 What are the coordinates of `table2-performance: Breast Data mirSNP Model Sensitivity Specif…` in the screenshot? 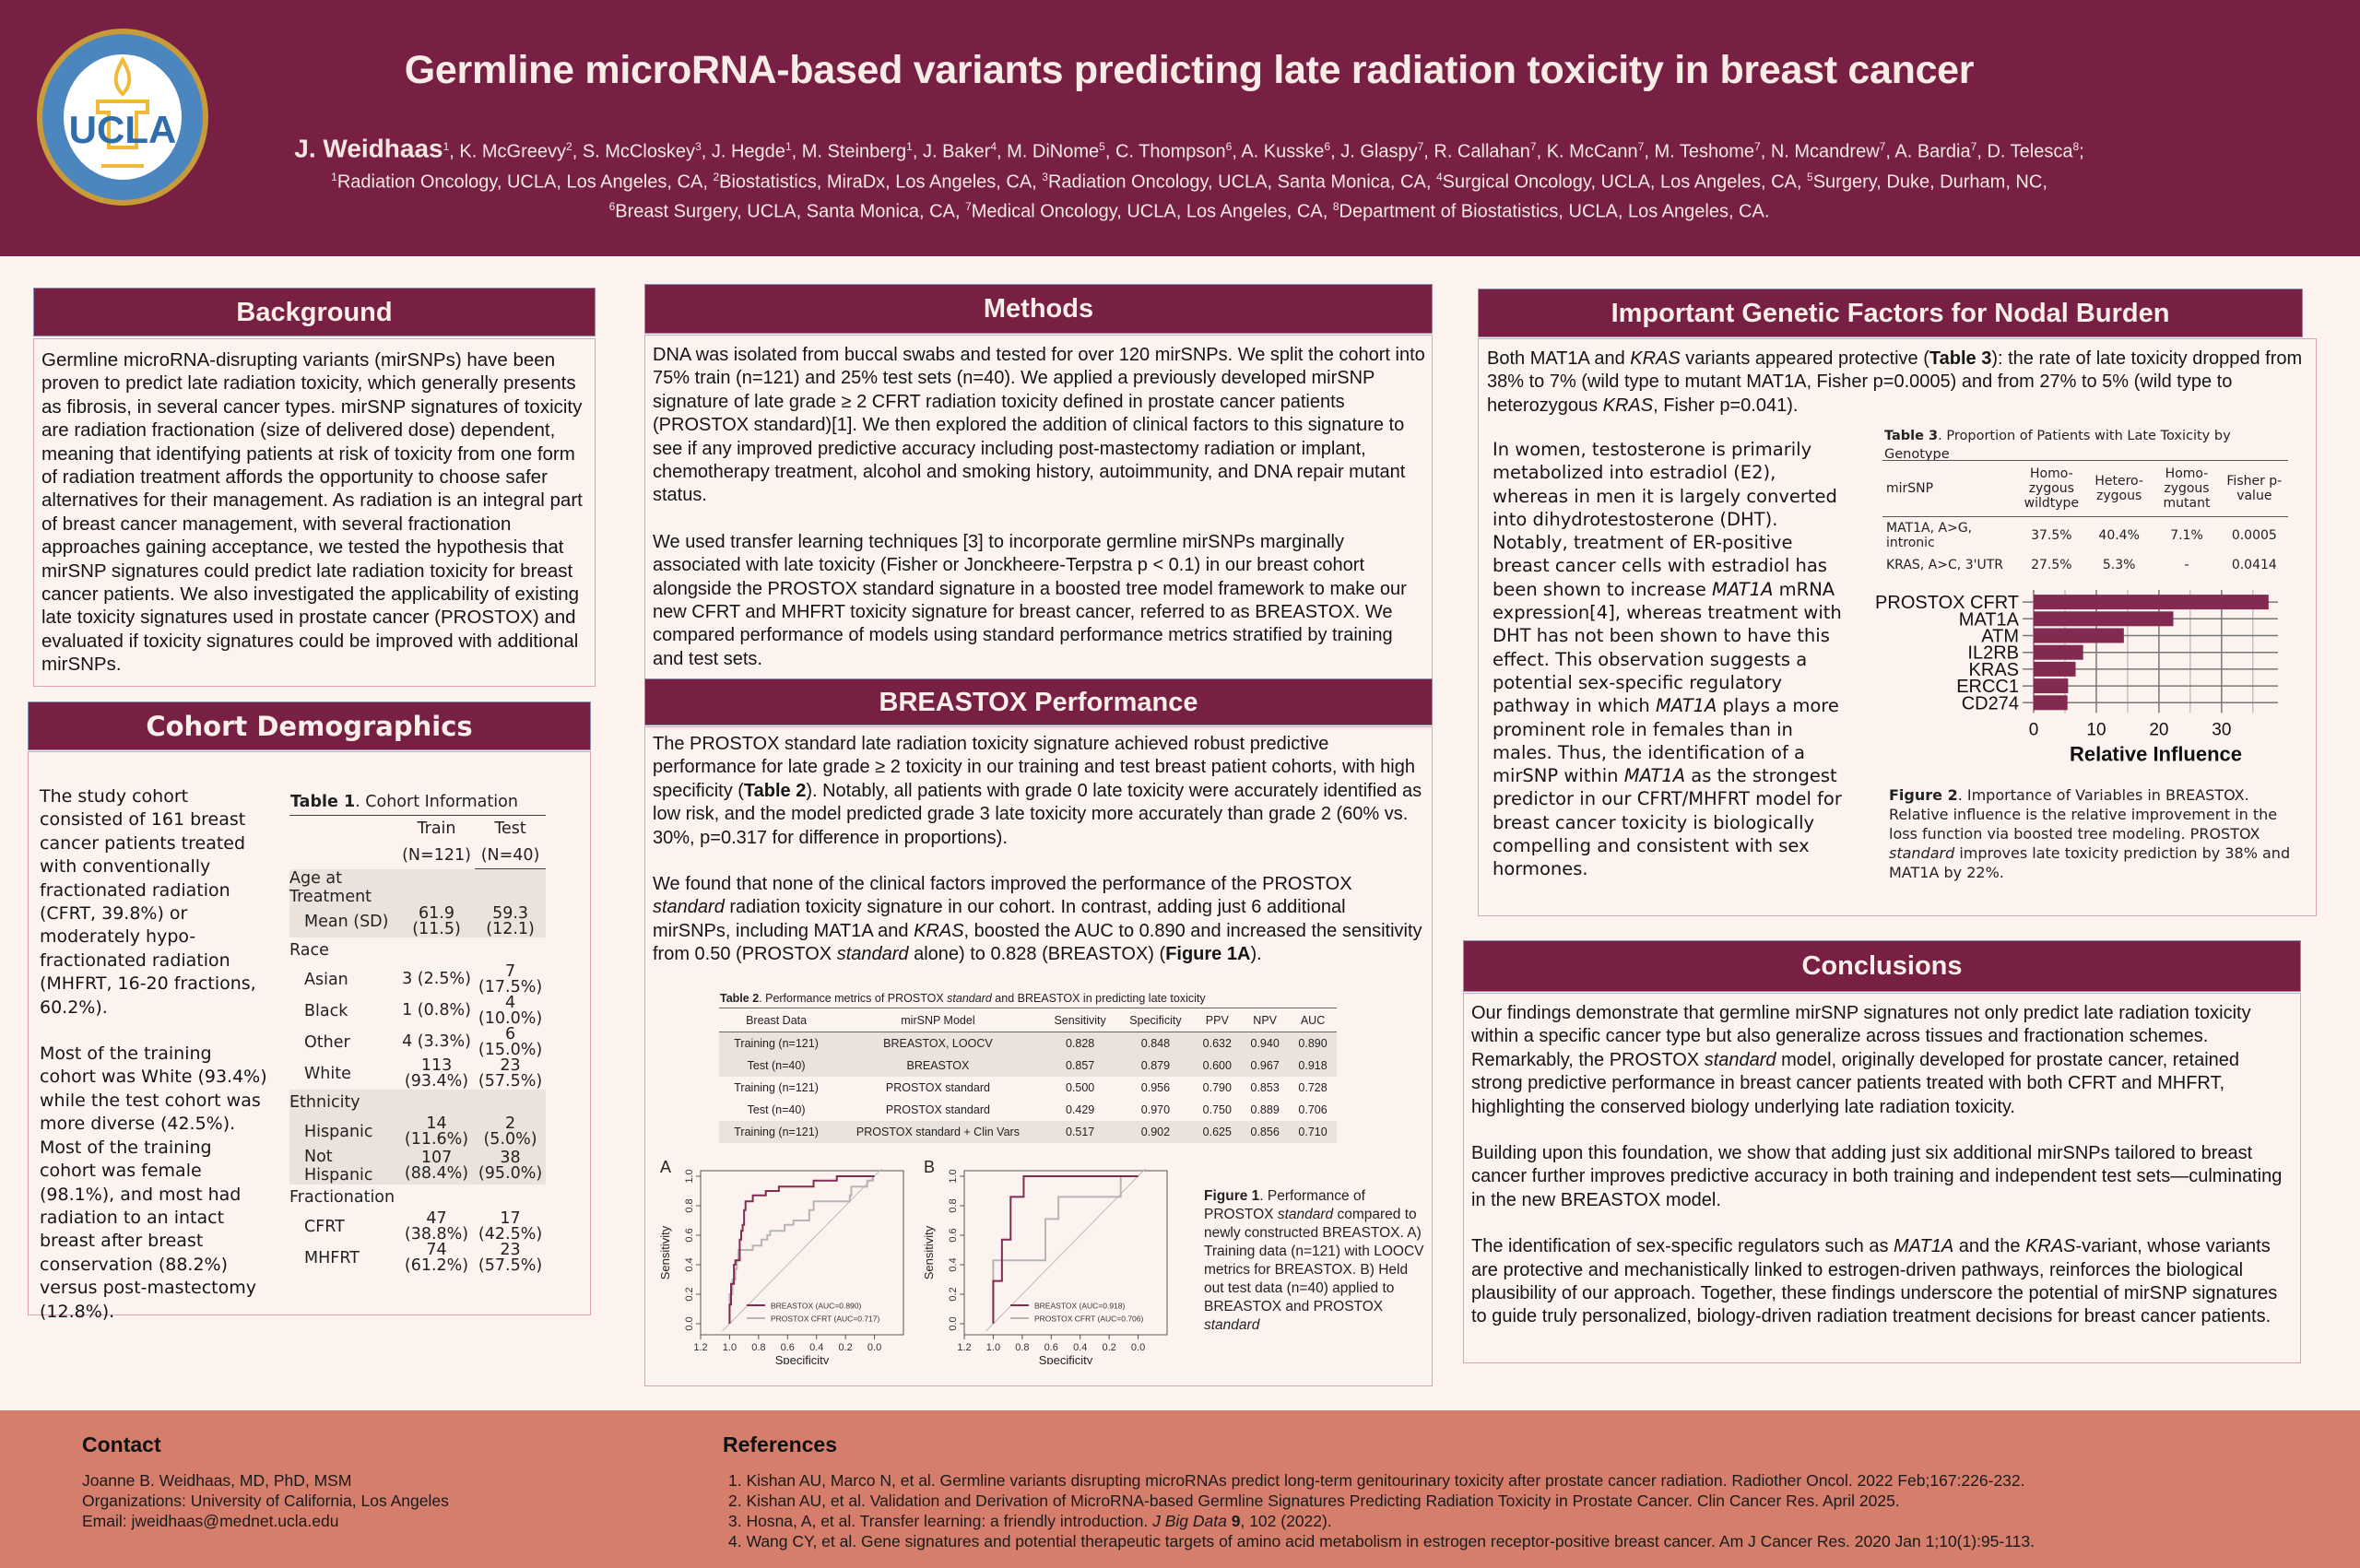 It's located at (1028, 1076).